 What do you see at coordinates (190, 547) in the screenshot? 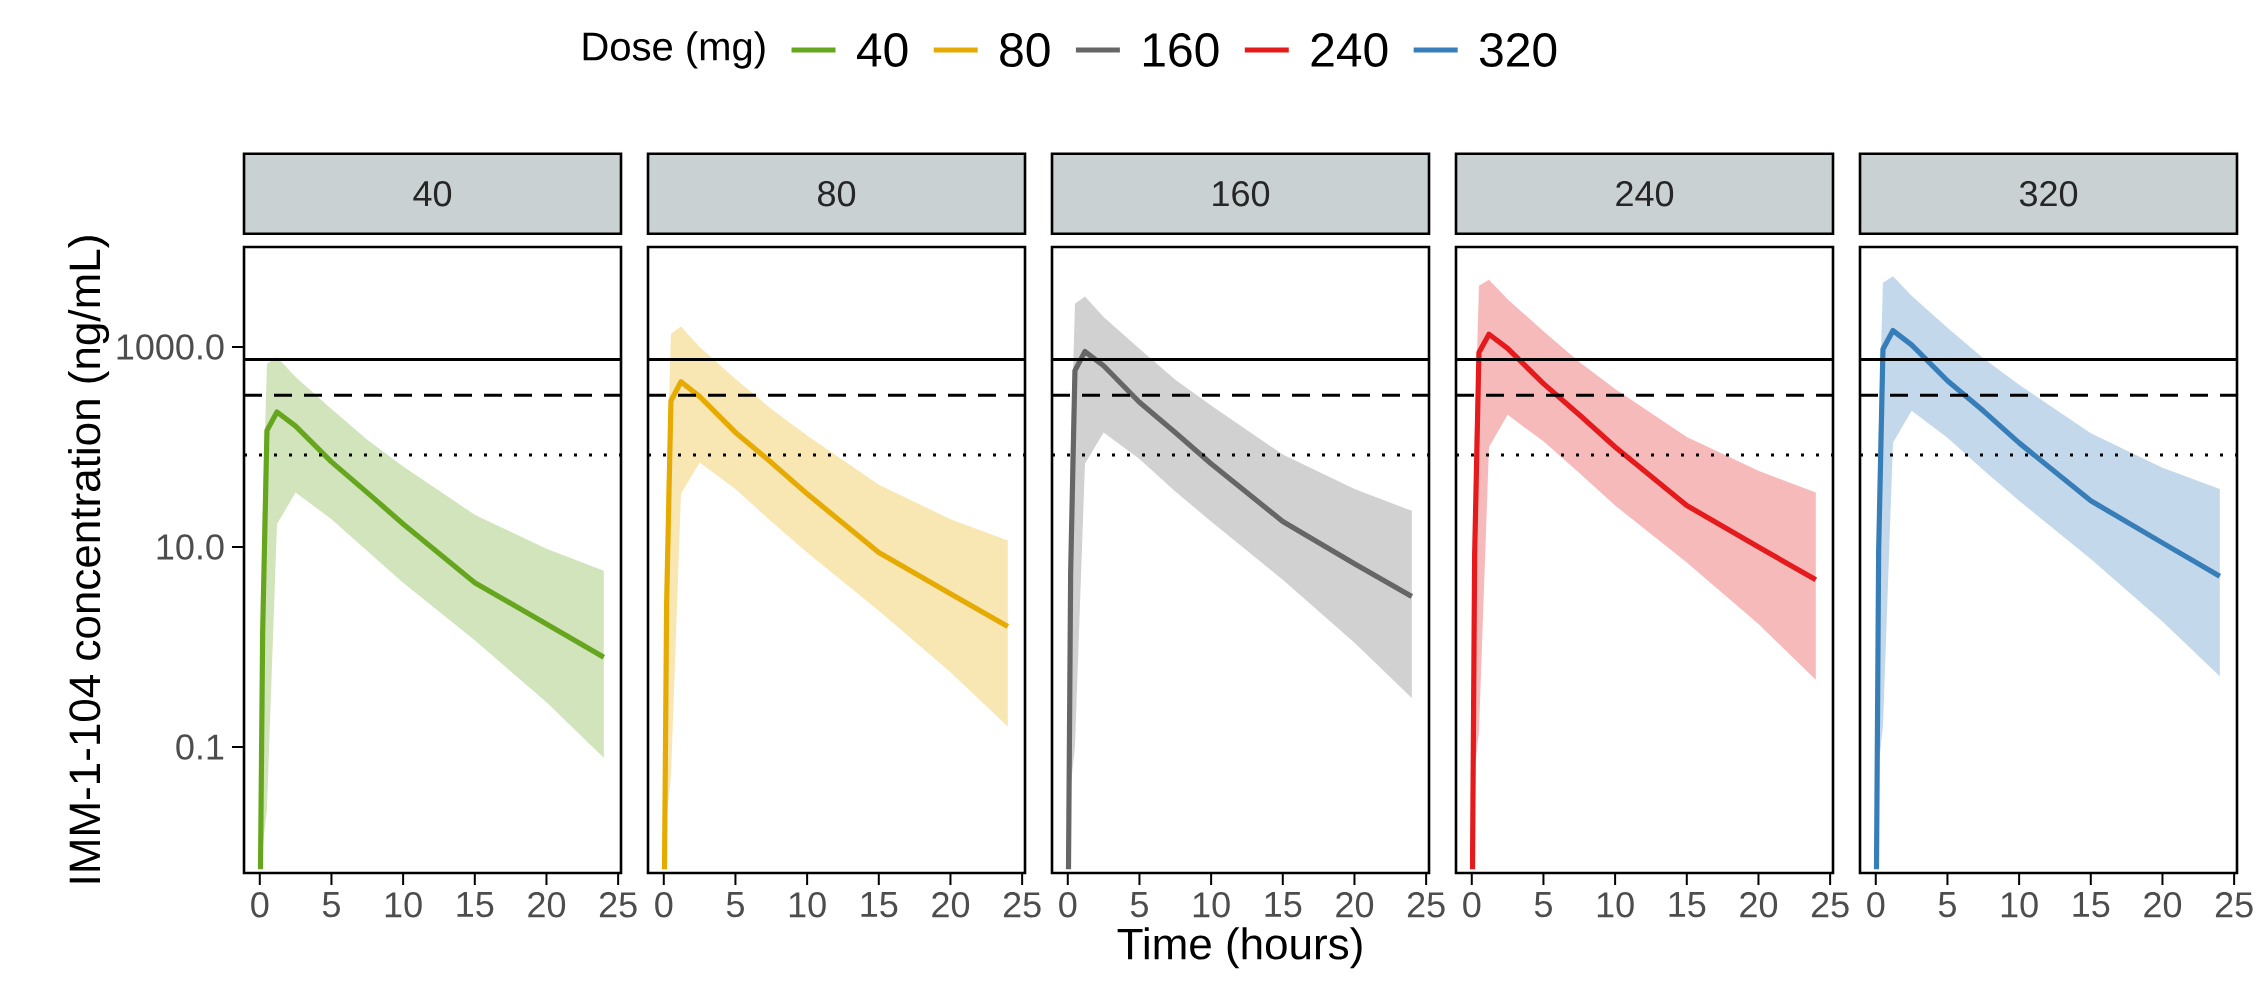
I see `y-tick-label: 10.0` at bounding box center [190, 547].